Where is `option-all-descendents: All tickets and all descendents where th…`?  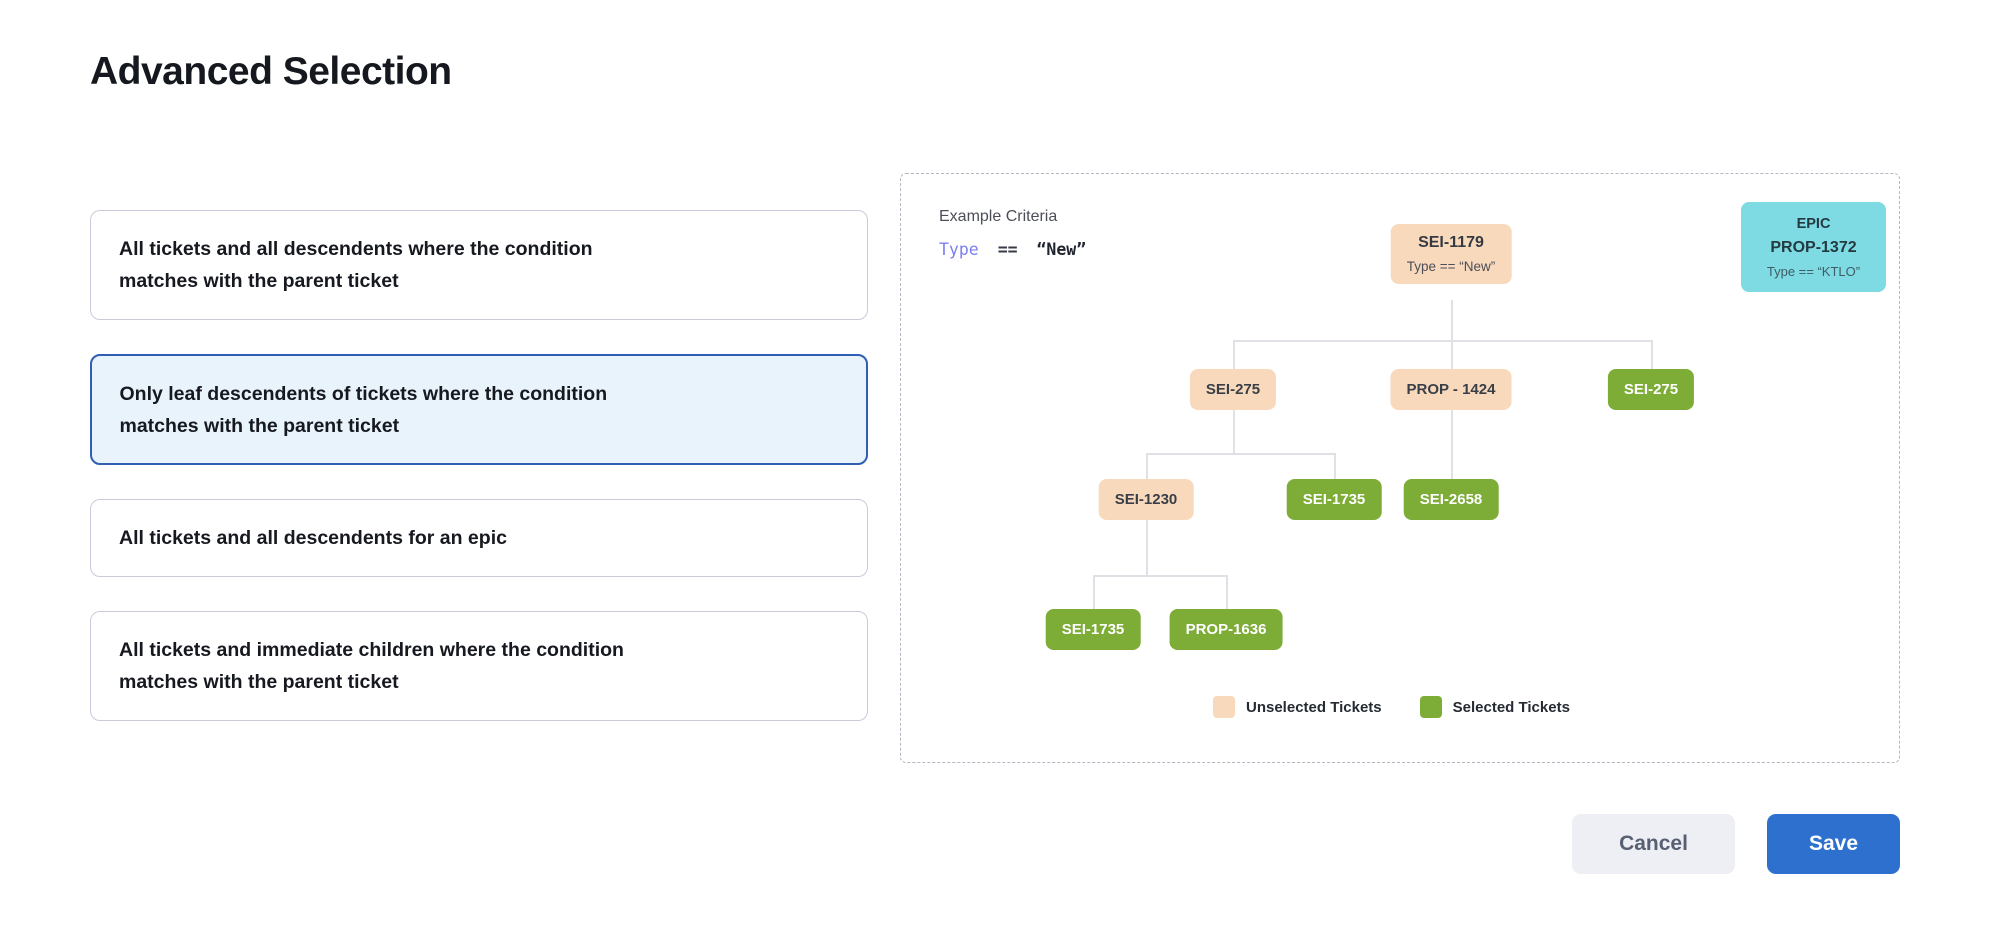 option-all-descendents: All tickets and all descendents where th… is located at coordinates (479, 265).